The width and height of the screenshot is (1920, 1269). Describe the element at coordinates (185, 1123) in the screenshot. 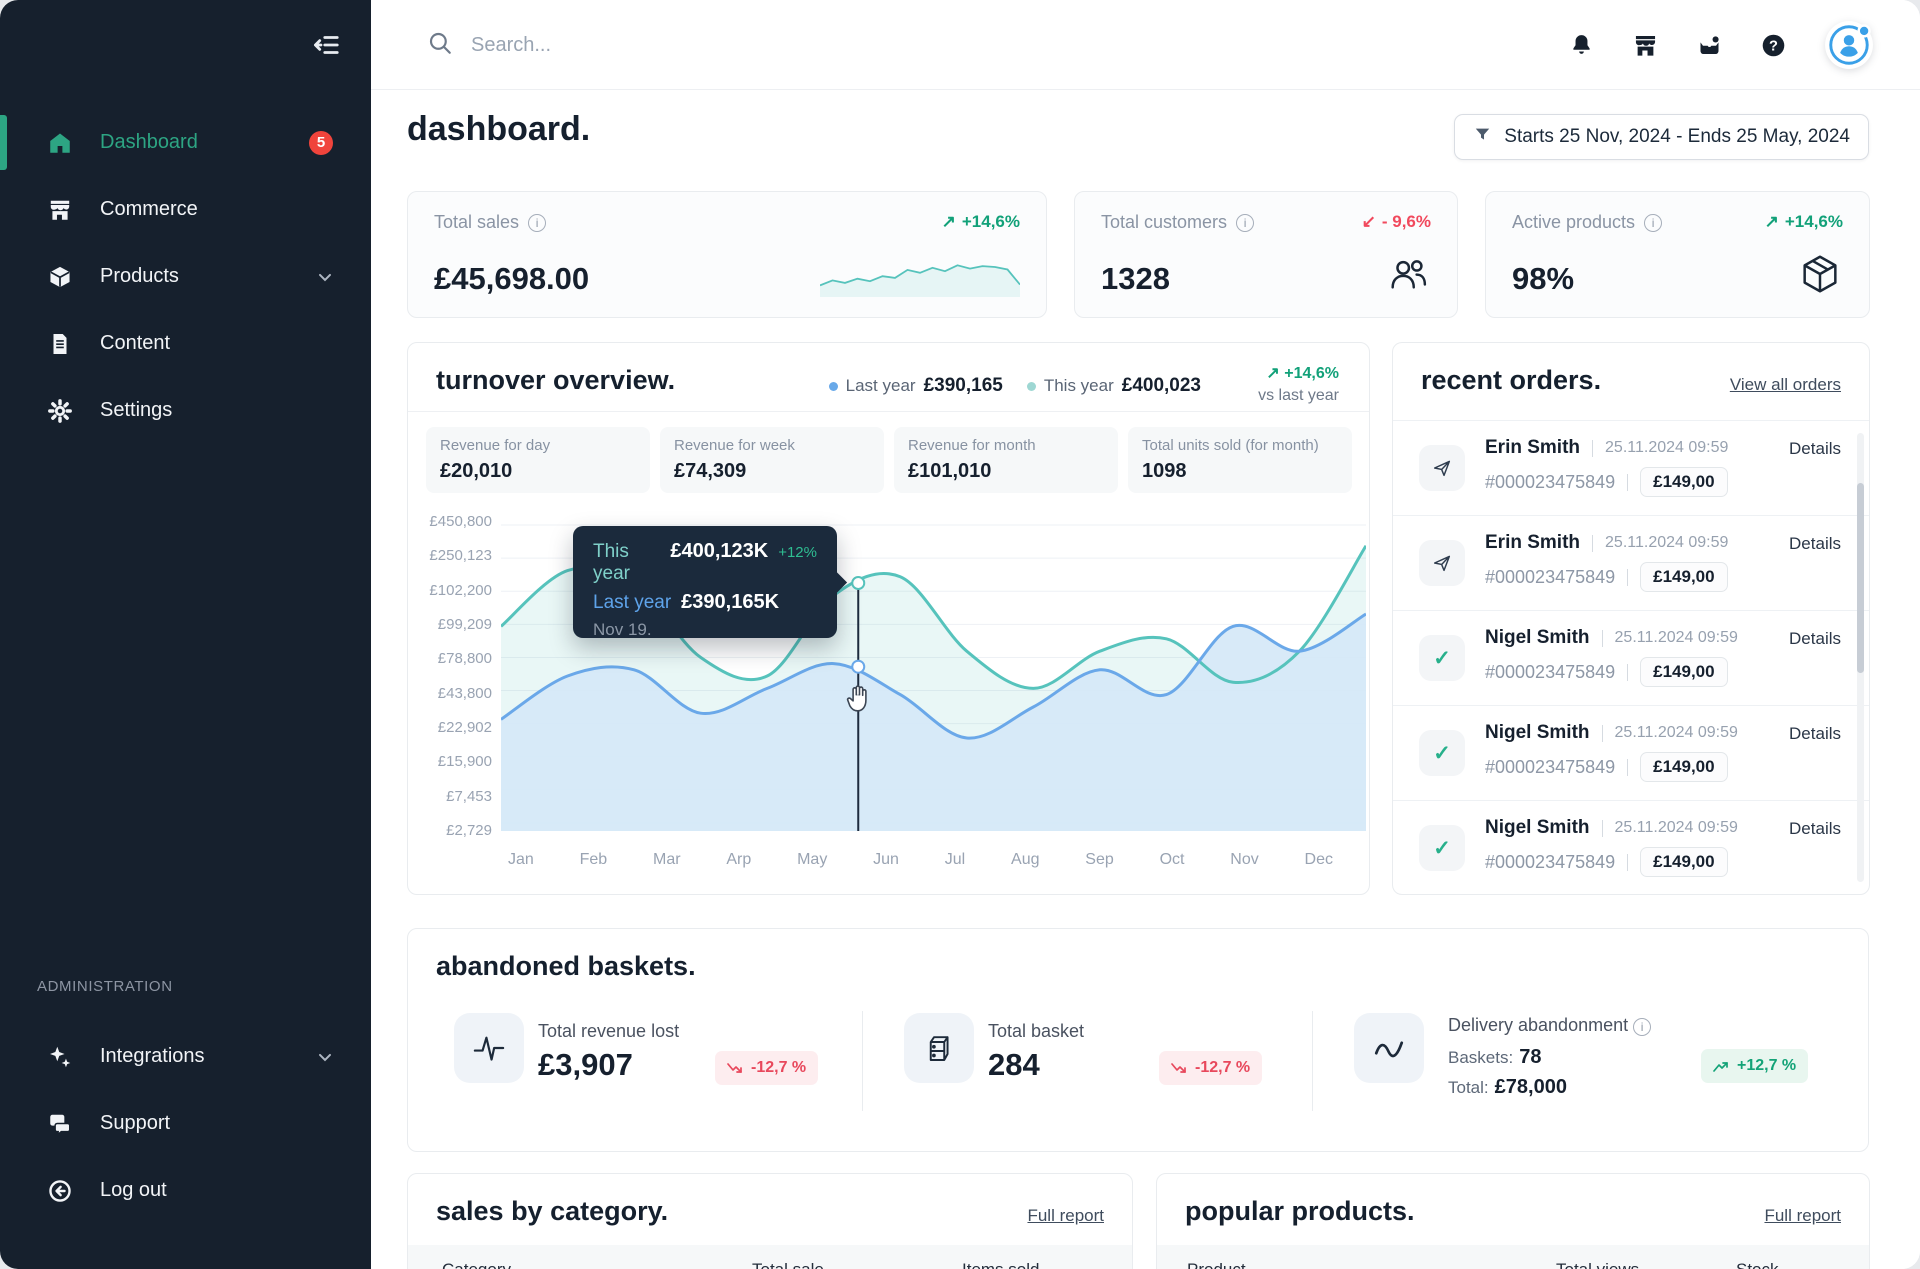

I see `sidebar-item-support: Support` at that location.